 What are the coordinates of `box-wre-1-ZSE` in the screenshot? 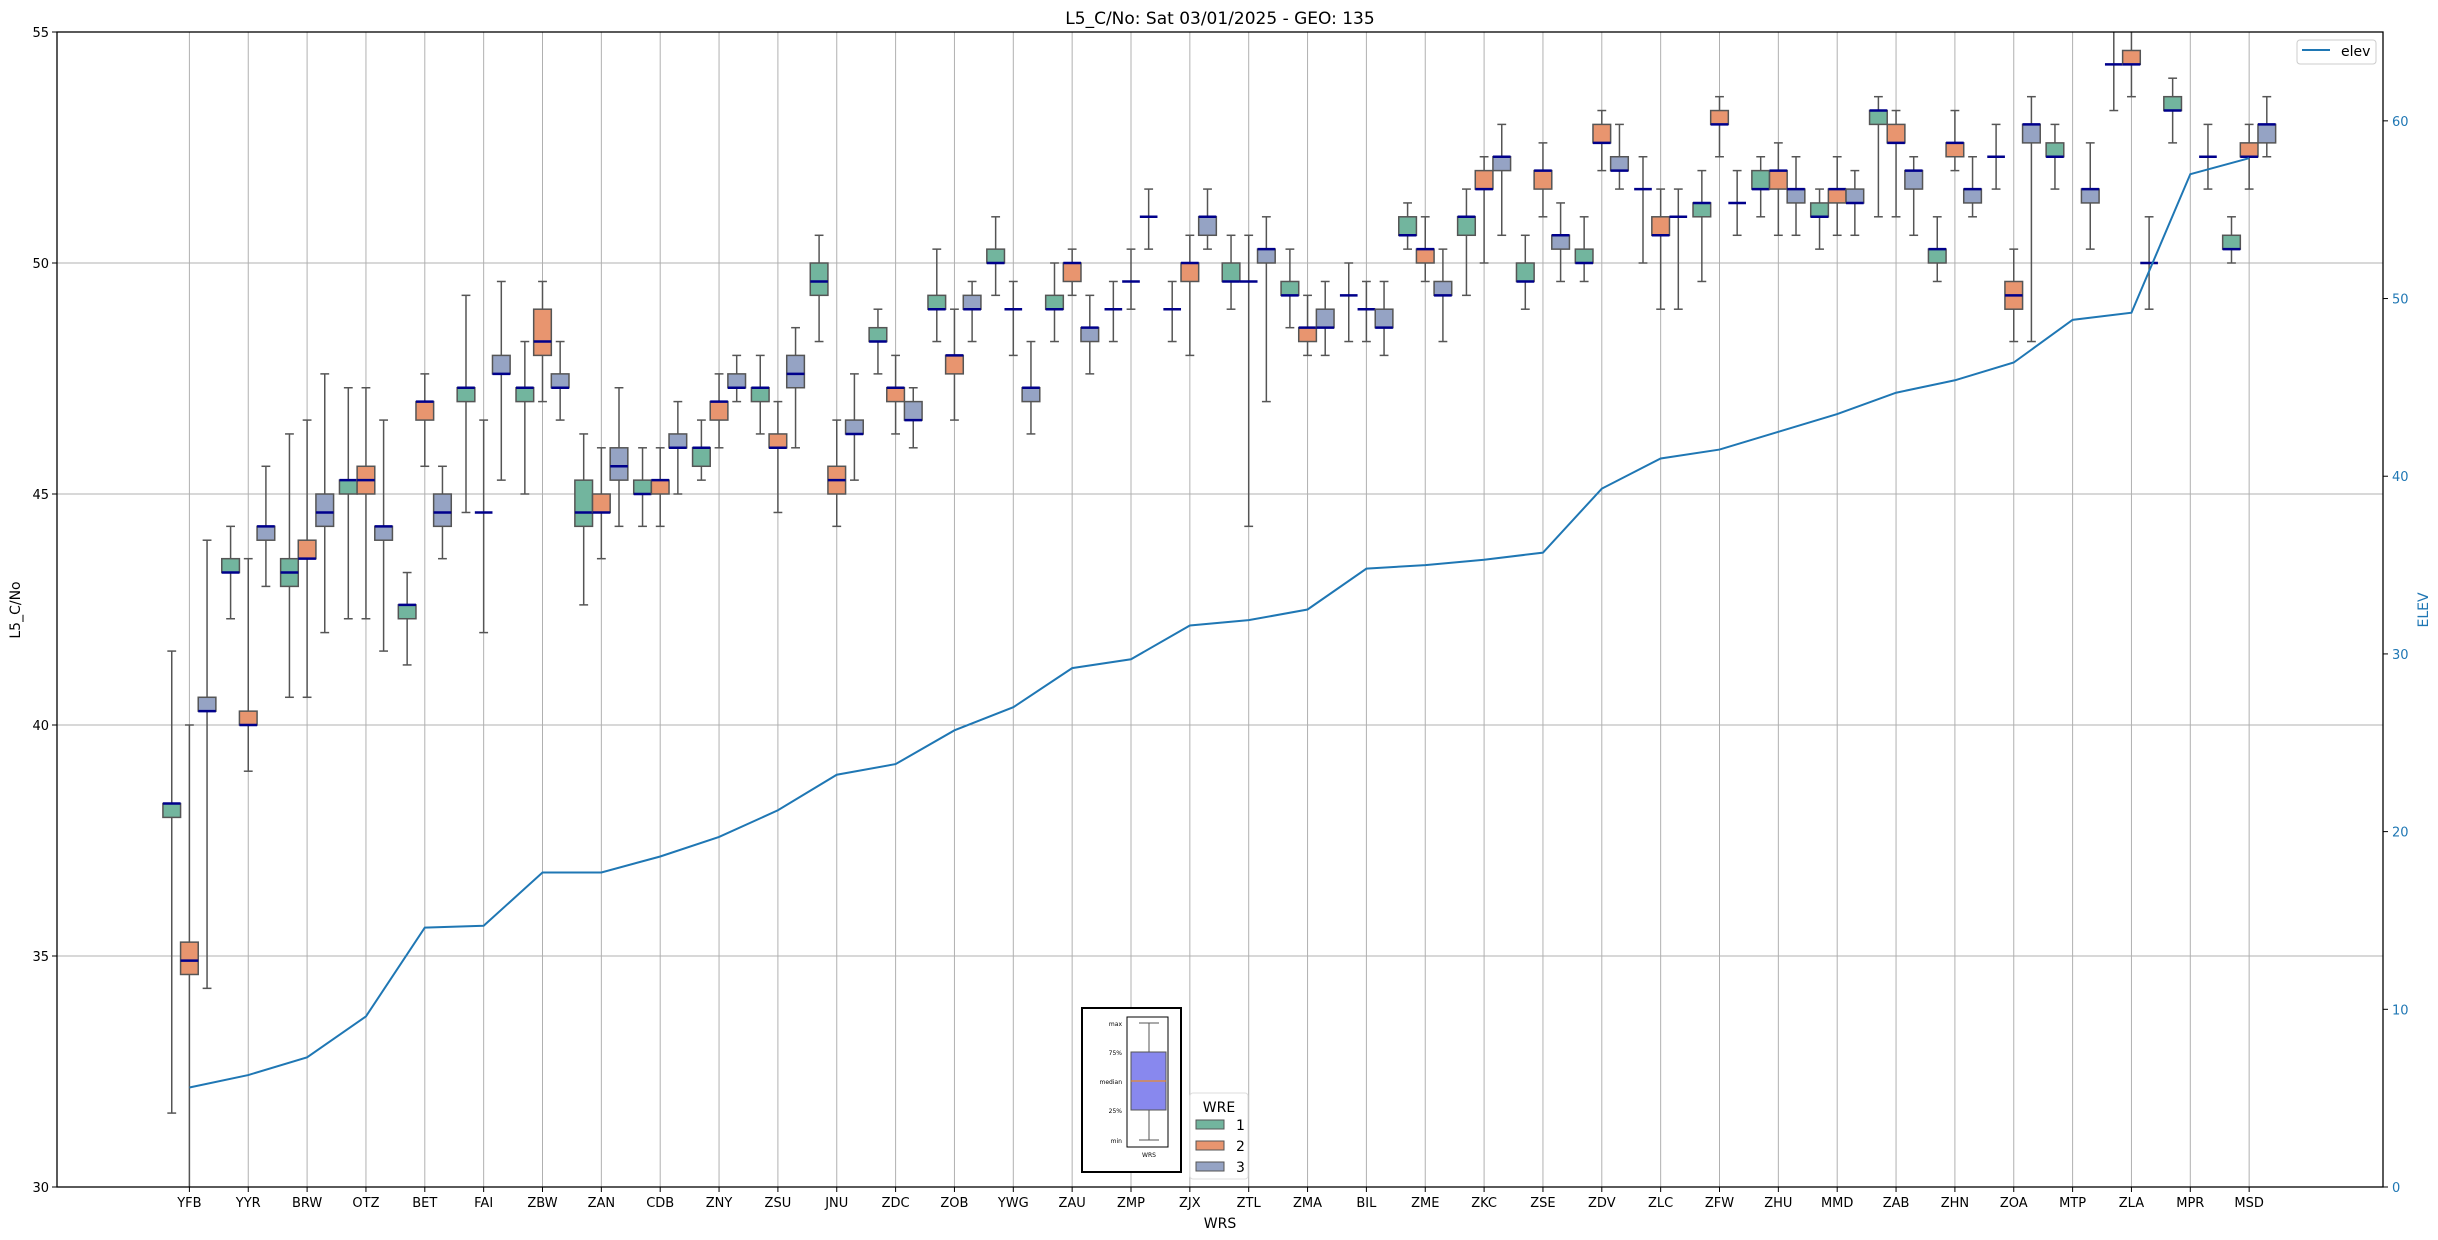 It's located at (1525, 272).